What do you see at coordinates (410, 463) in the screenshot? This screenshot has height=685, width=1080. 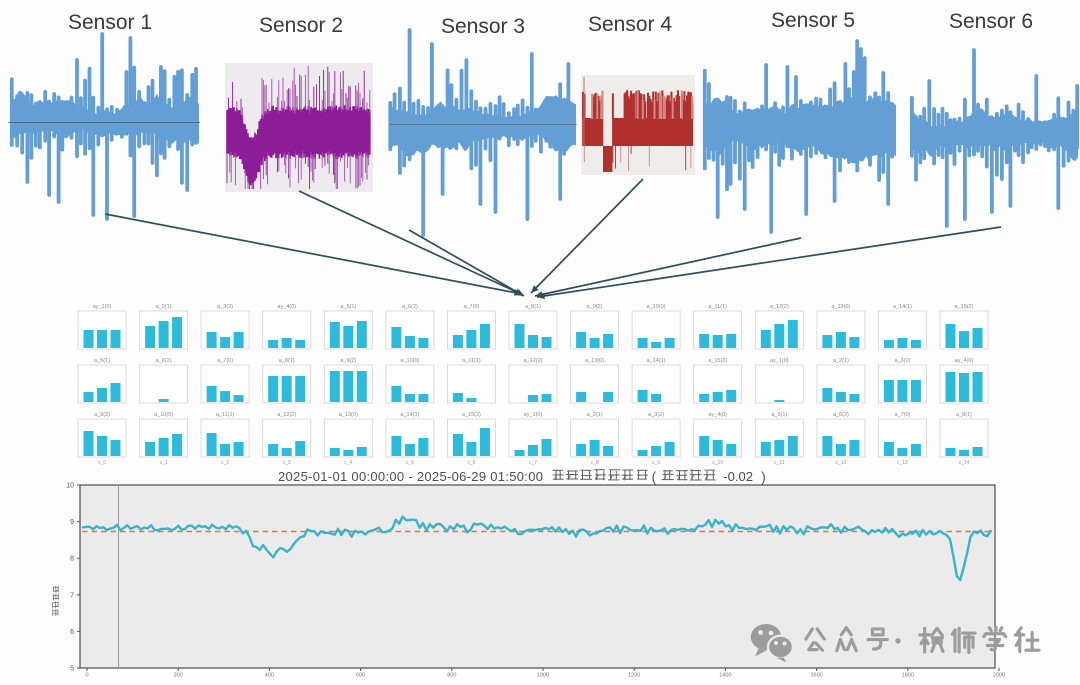 I see `svg-text: c_5` at bounding box center [410, 463].